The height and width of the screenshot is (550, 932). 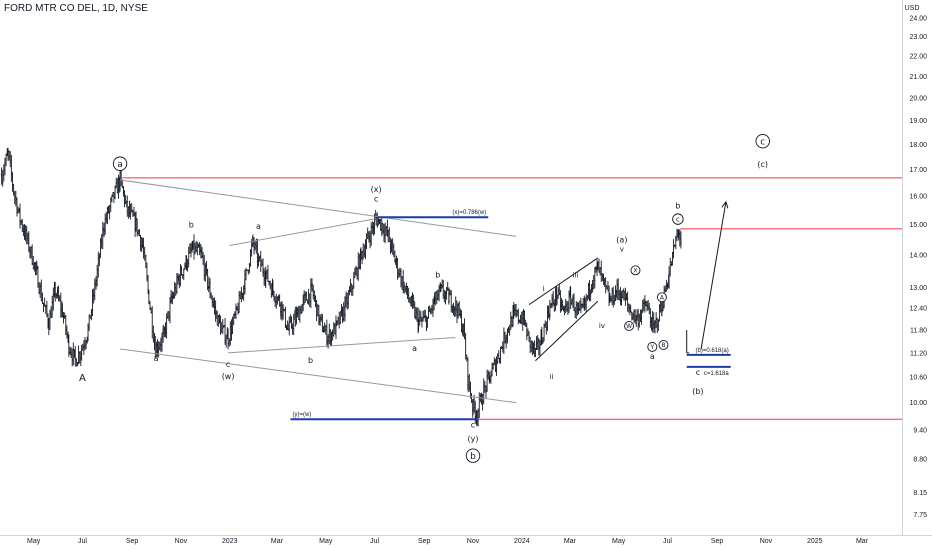 I want to click on currency-label: USD, so click(x=912, y=8).